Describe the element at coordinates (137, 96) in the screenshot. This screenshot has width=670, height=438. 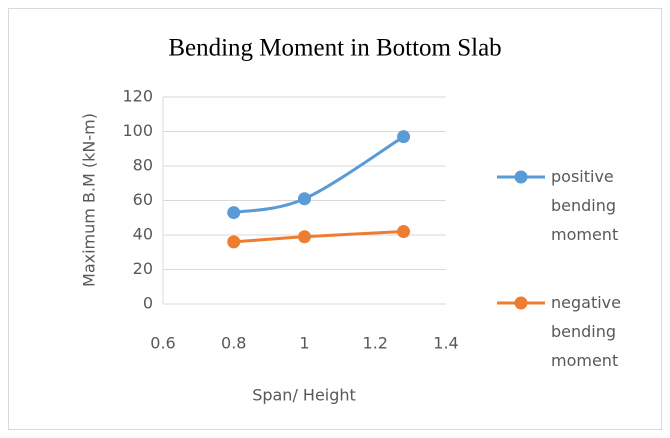
I see `y-tick-label: 120` at that location.